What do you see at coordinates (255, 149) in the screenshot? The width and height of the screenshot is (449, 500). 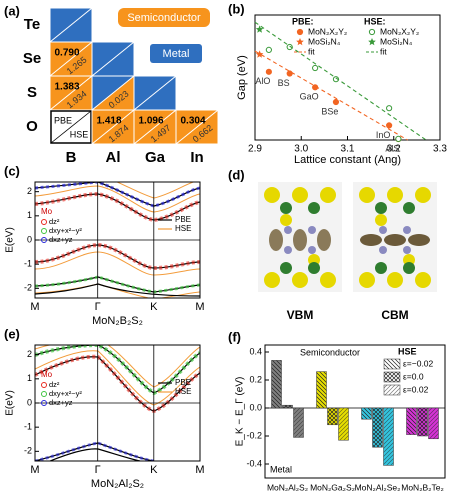 I see `x-tick-label: 2.9` at bounding box center [255, 149].